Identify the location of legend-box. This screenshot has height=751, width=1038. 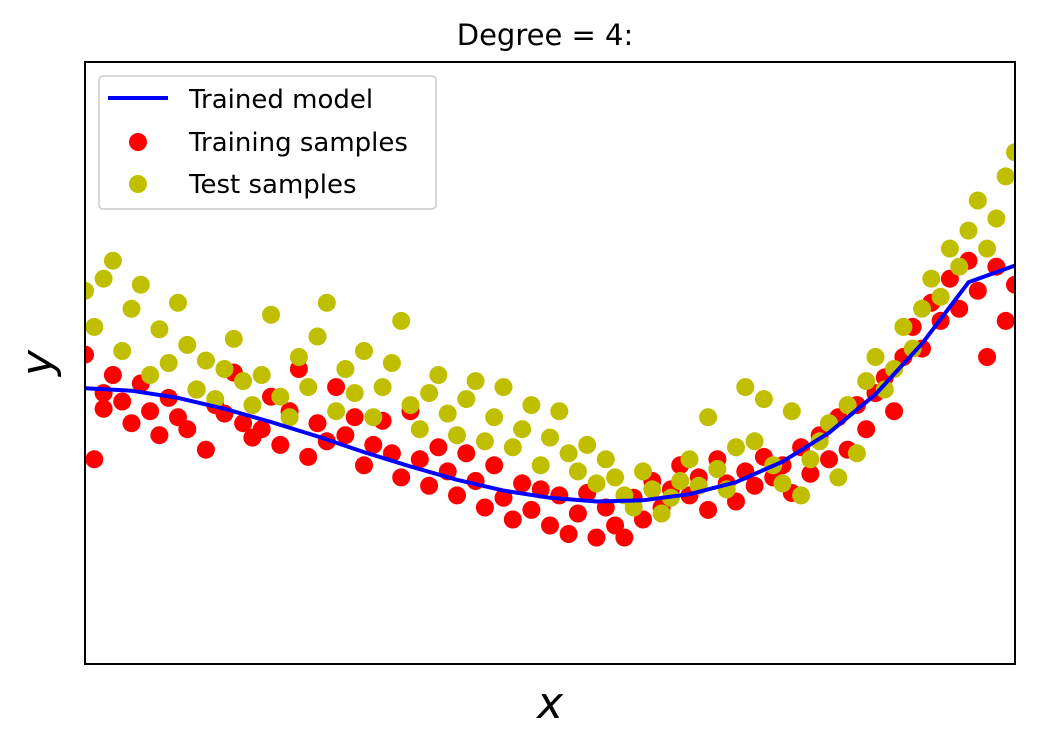
(267, 142).